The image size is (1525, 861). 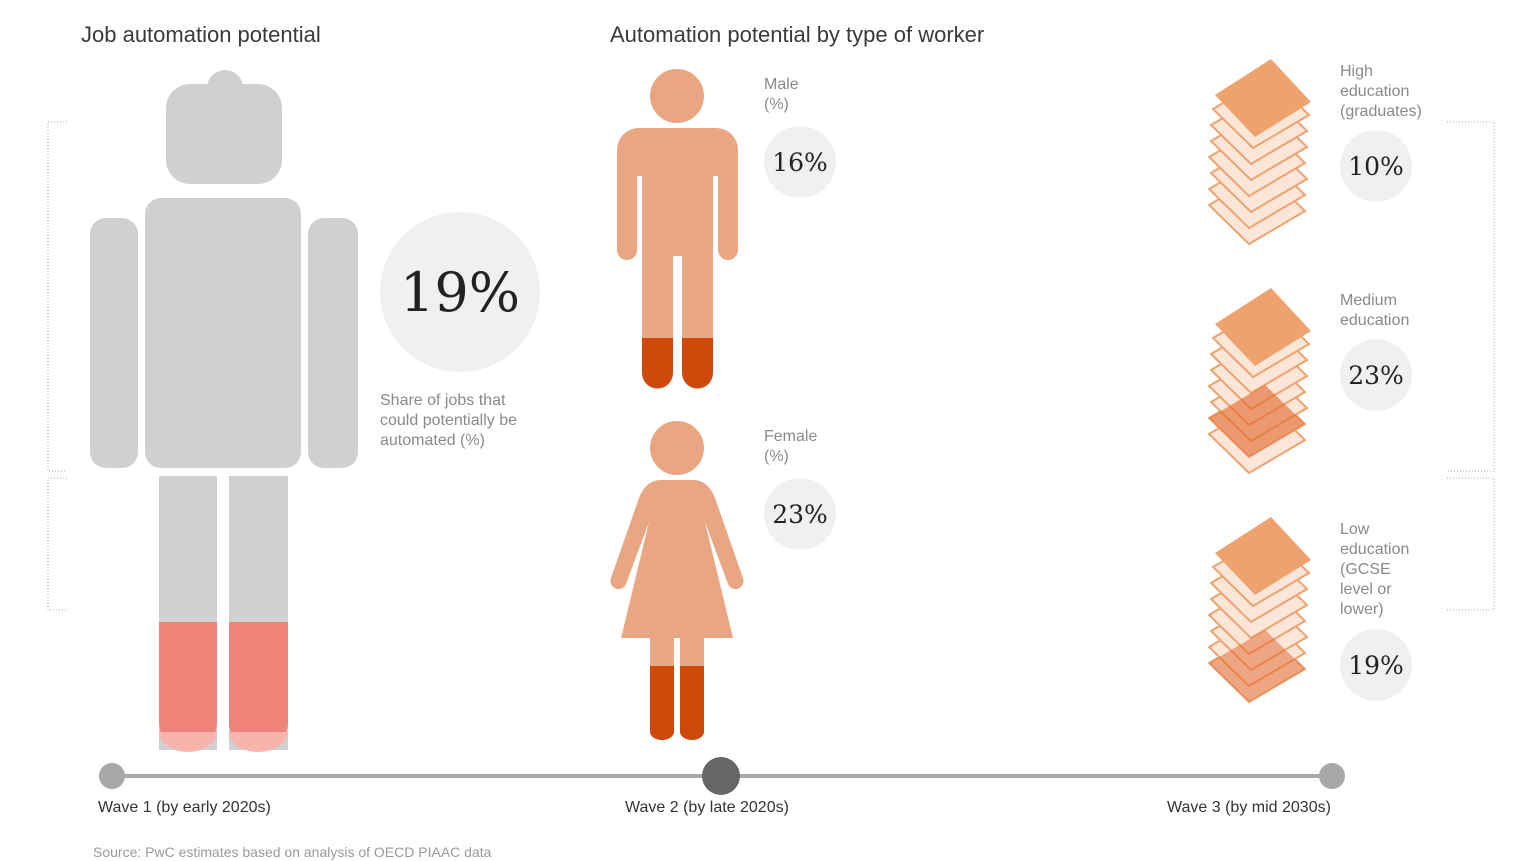 I want to click on high-education-label: High education (graduates), so click(x=1381, y=91).